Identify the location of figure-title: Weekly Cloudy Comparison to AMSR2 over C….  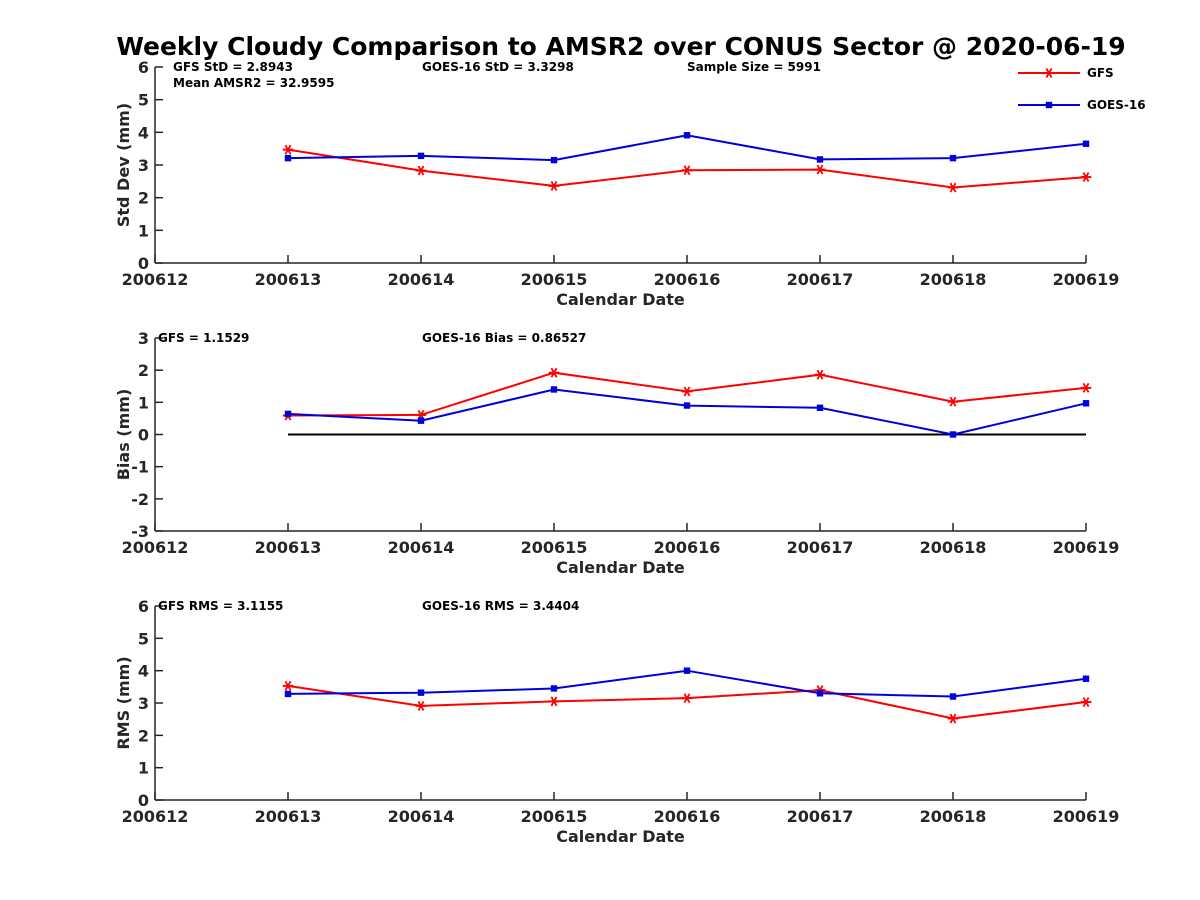
(620, 46).